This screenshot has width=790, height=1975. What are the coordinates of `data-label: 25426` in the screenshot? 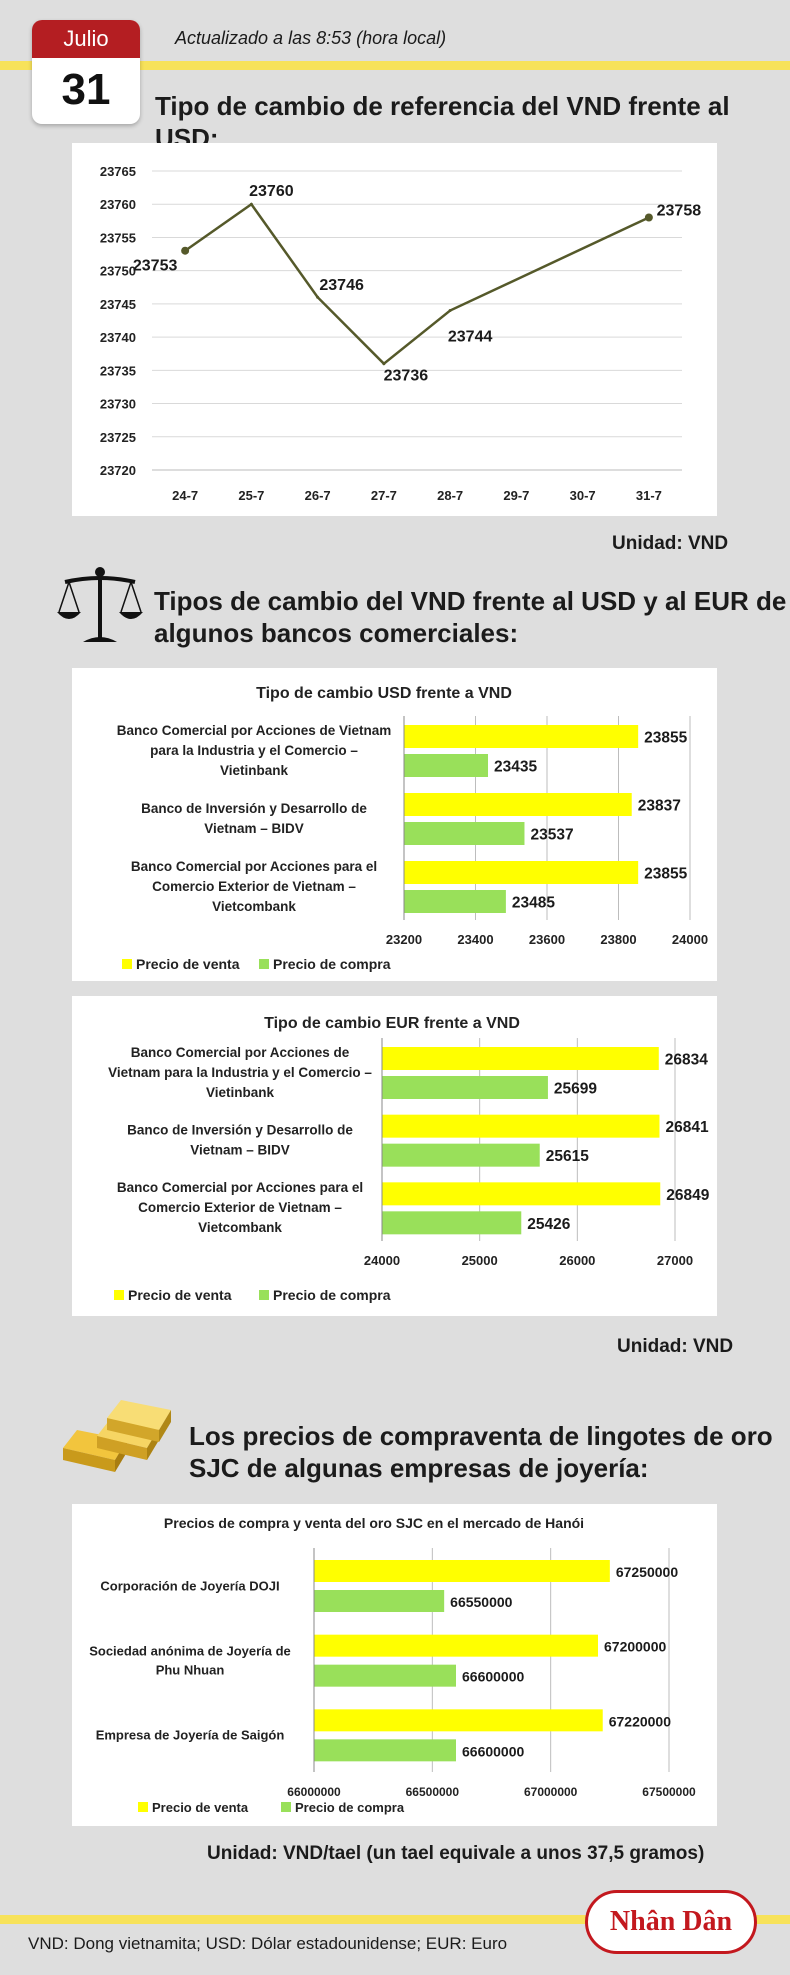 It's located at (548, 1224).